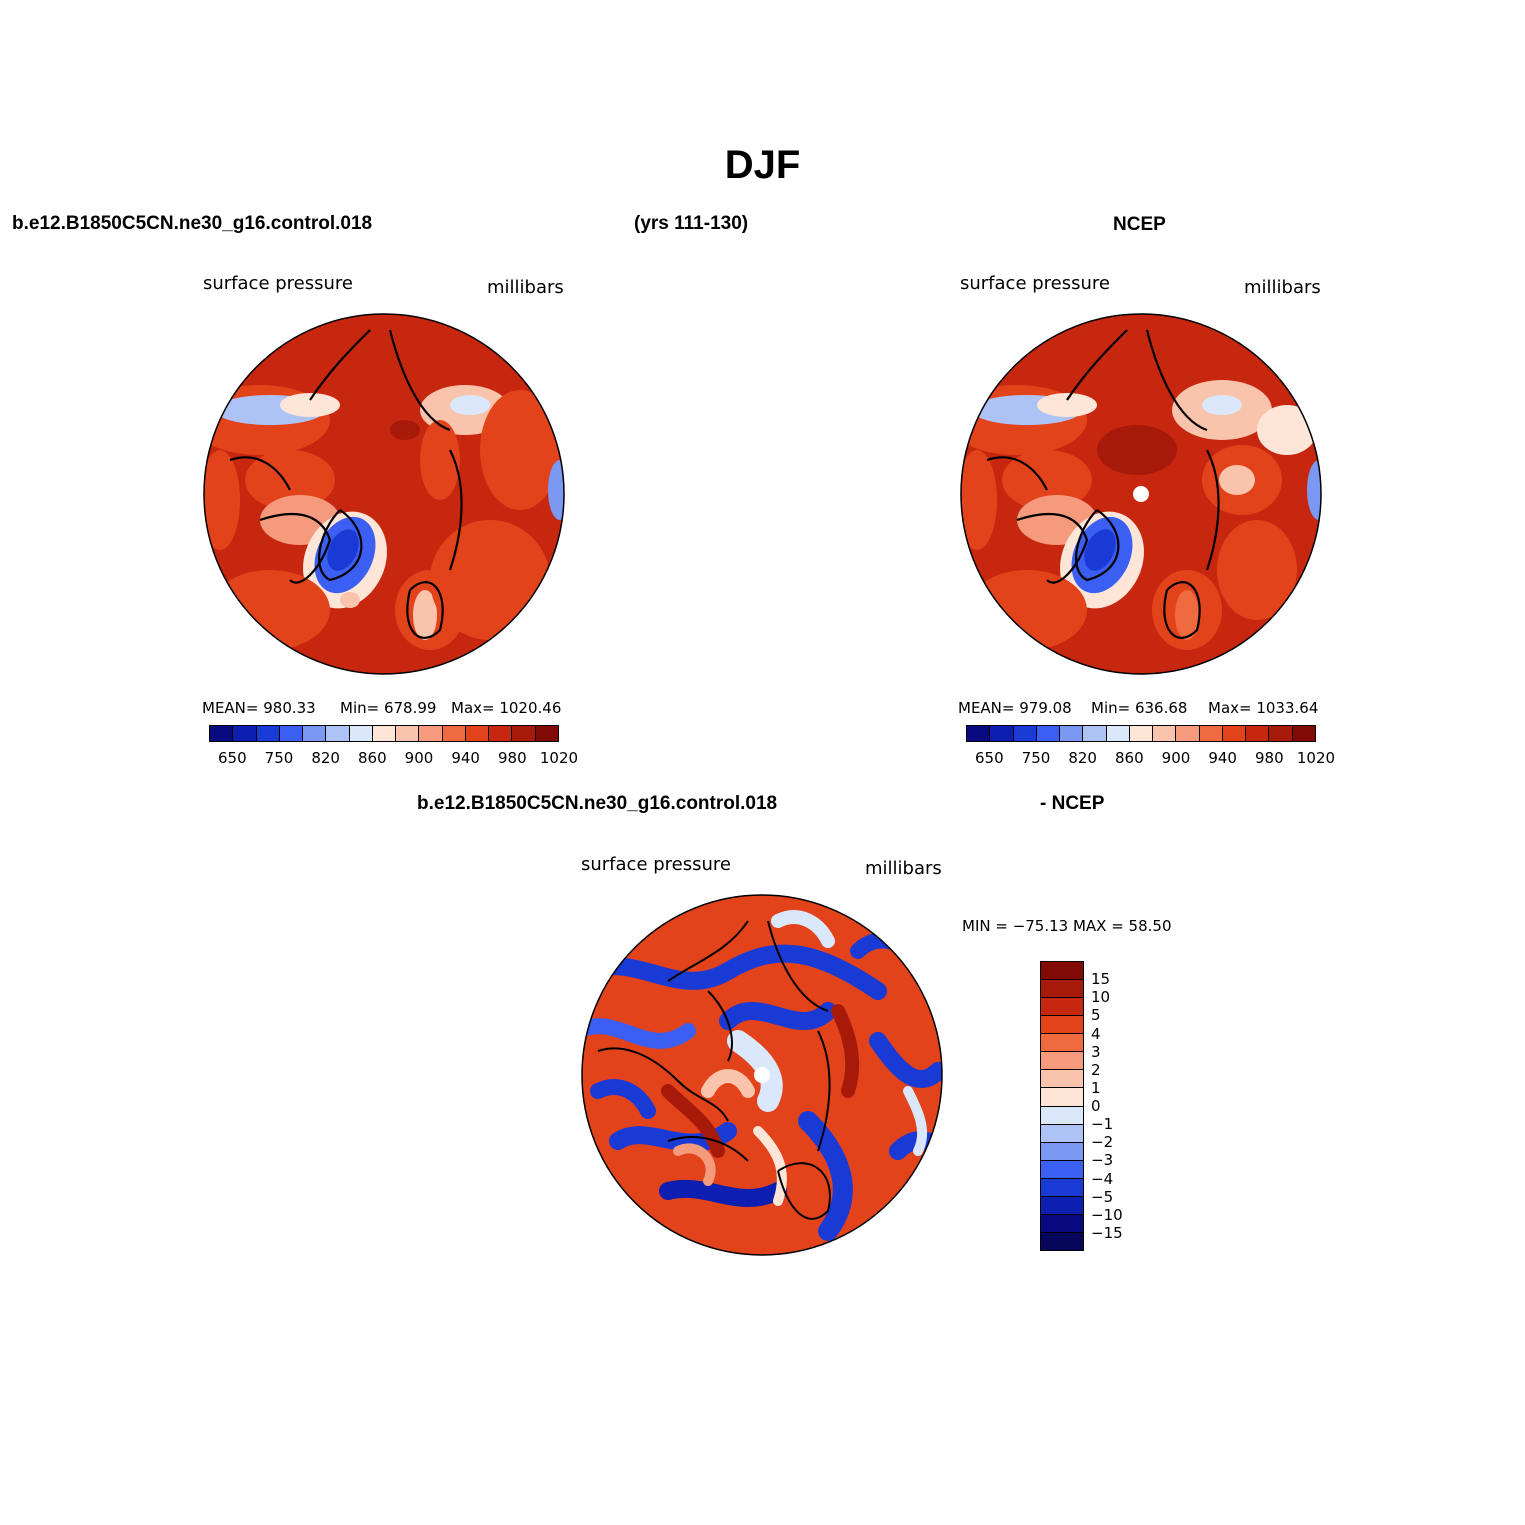  I want to click on colorbar-tick-label: 10, so click(1101, 997).